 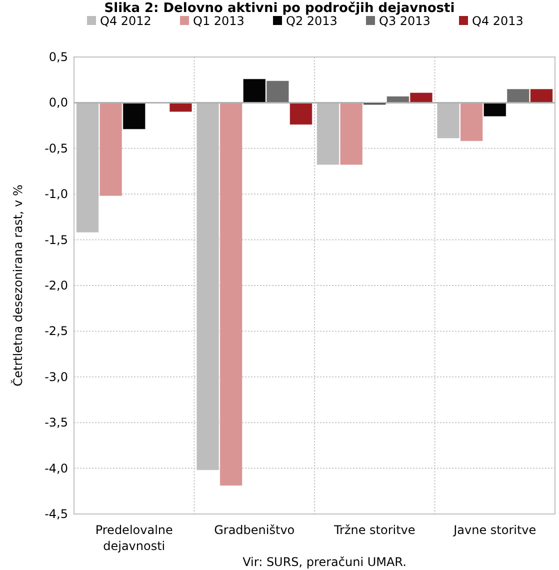 I want to click on y-tick-label: -3,5, so click(x=56, y=423).